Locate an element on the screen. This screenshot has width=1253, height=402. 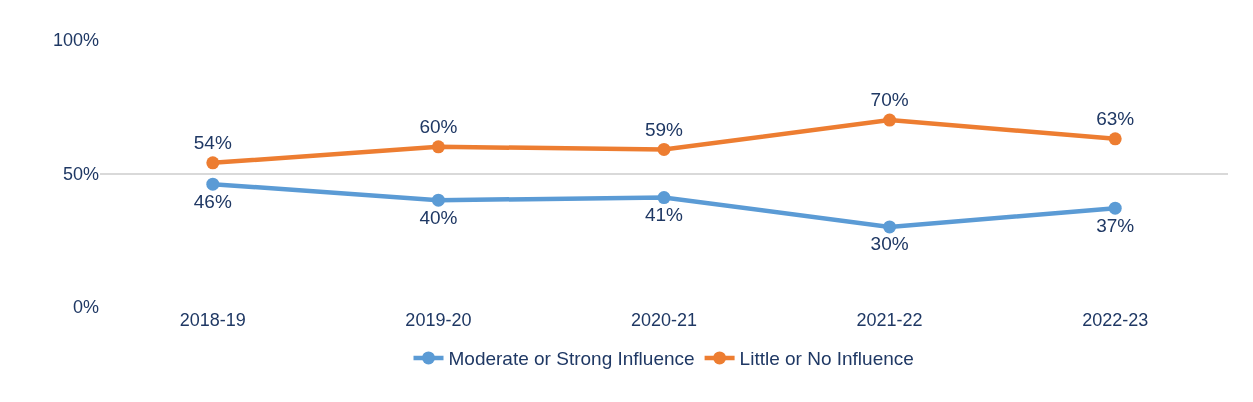
data-label: 70% is located at coordinates (889, 100).